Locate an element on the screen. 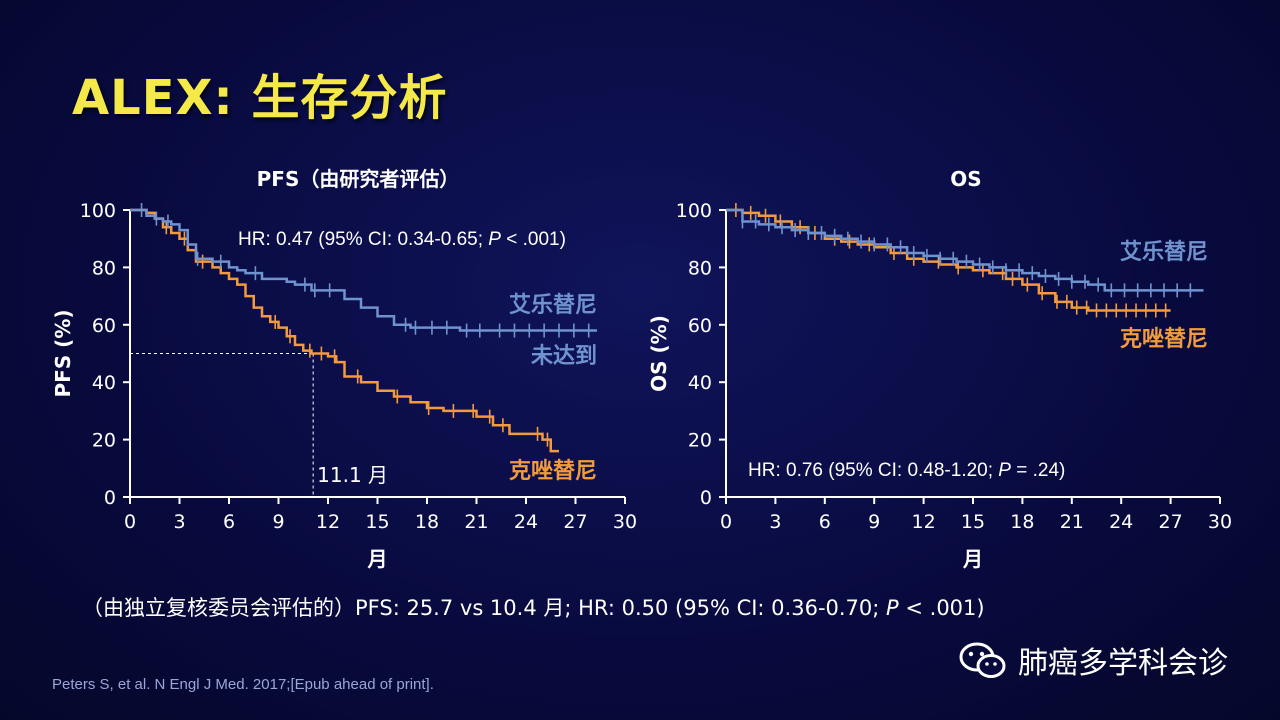  hr-prefix: HR: 0.47 (95% CI: 0.34-0.65; is located at coordinates (363, 239).